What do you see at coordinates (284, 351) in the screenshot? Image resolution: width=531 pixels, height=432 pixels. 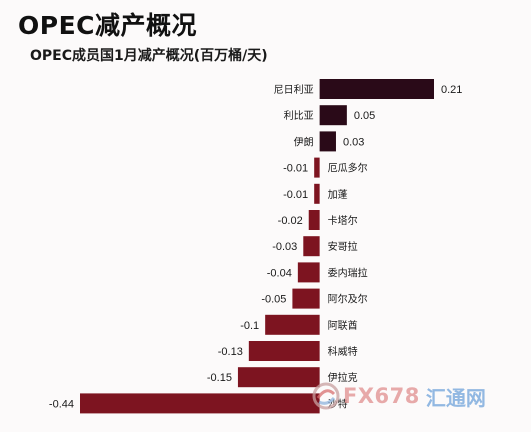 I see `bar-科威特` at bounding box center [284, 351].